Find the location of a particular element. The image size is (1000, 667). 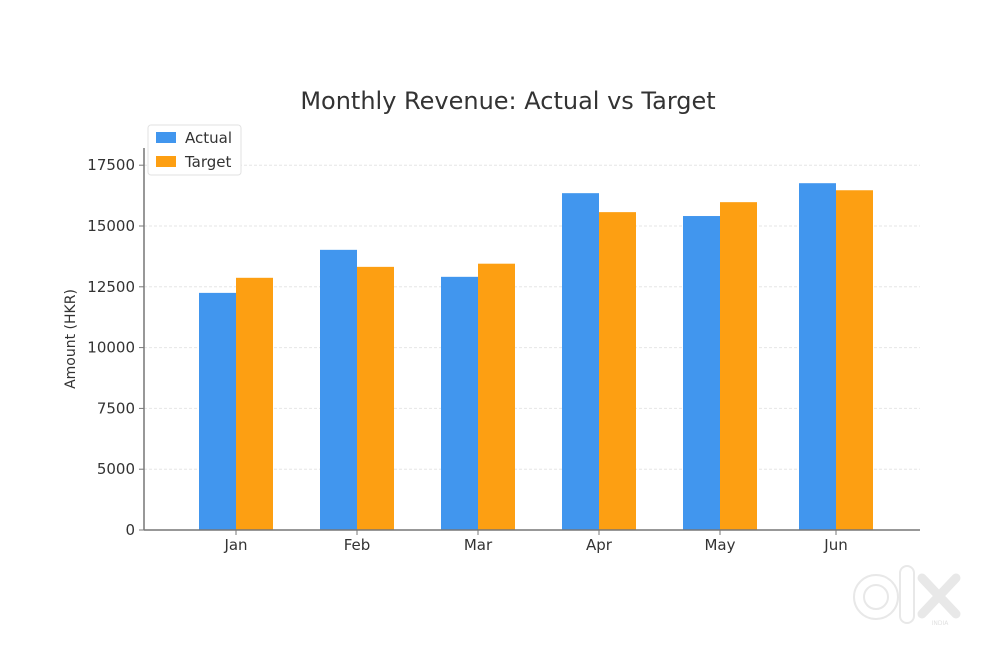

y-tick-label: 17500 is located at coordinates (111, 165).